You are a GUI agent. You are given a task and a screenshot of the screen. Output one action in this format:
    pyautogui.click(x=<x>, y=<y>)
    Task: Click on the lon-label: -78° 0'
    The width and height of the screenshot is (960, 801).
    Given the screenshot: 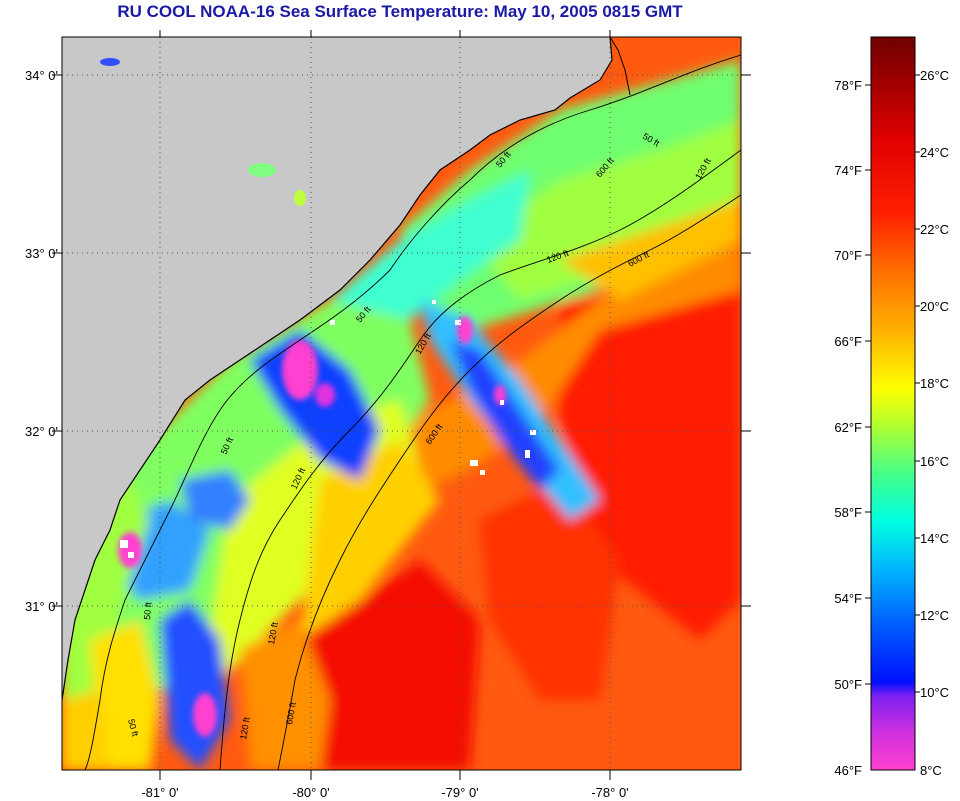 What is the action you would take?
    pyautogui.click(x=609, y=792)
    